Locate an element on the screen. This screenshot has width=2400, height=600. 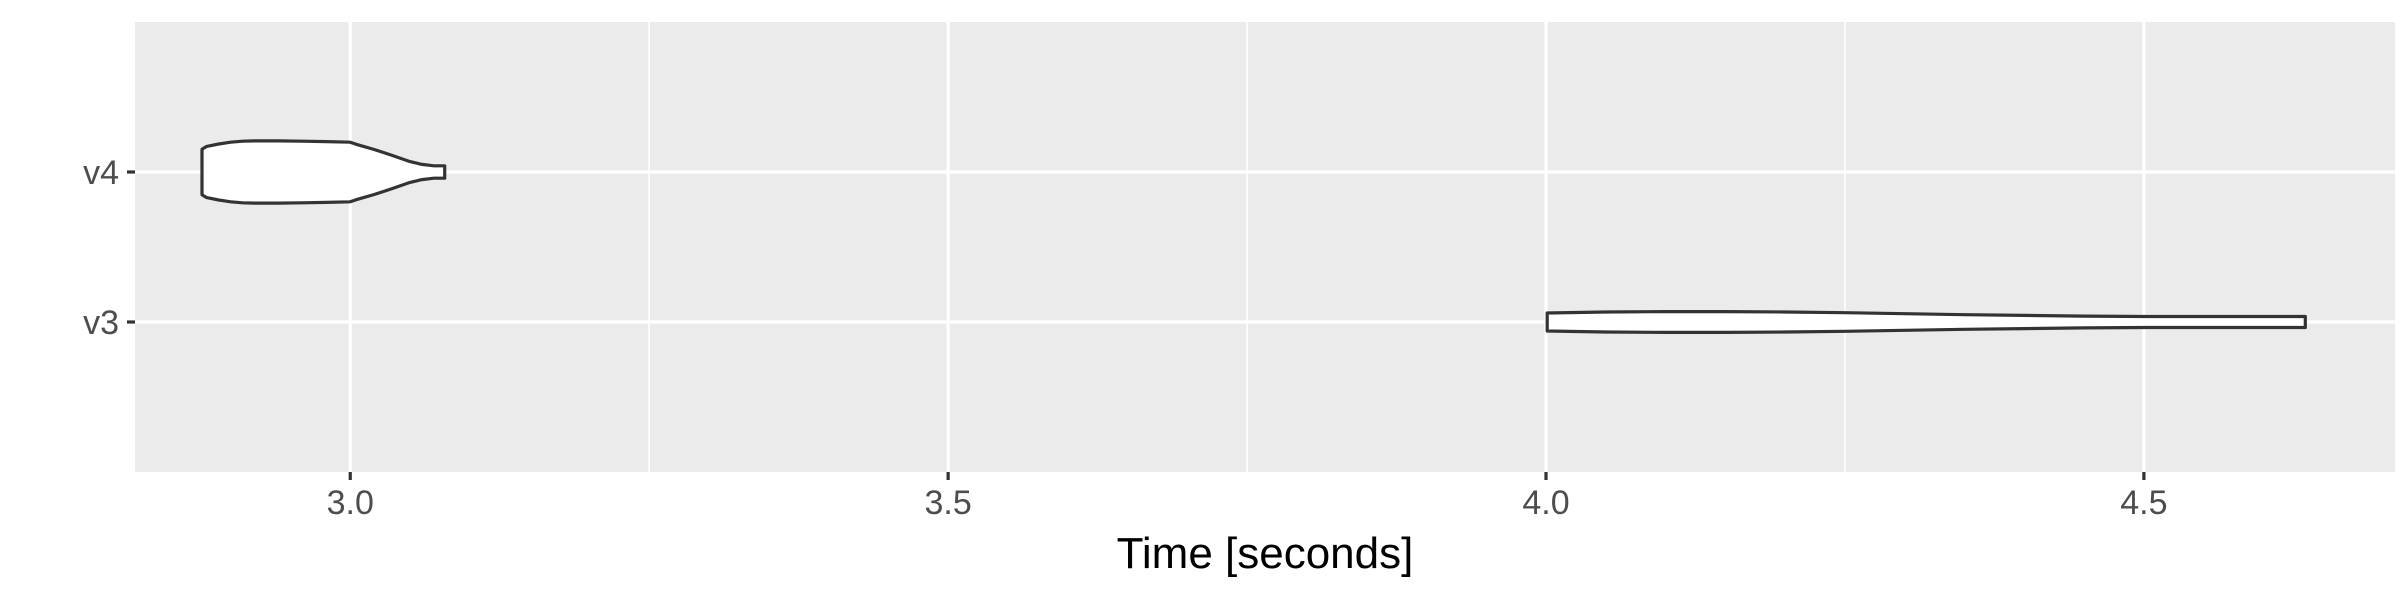
x-tick-label: 4.5 is located at coordinates (2143, 503).